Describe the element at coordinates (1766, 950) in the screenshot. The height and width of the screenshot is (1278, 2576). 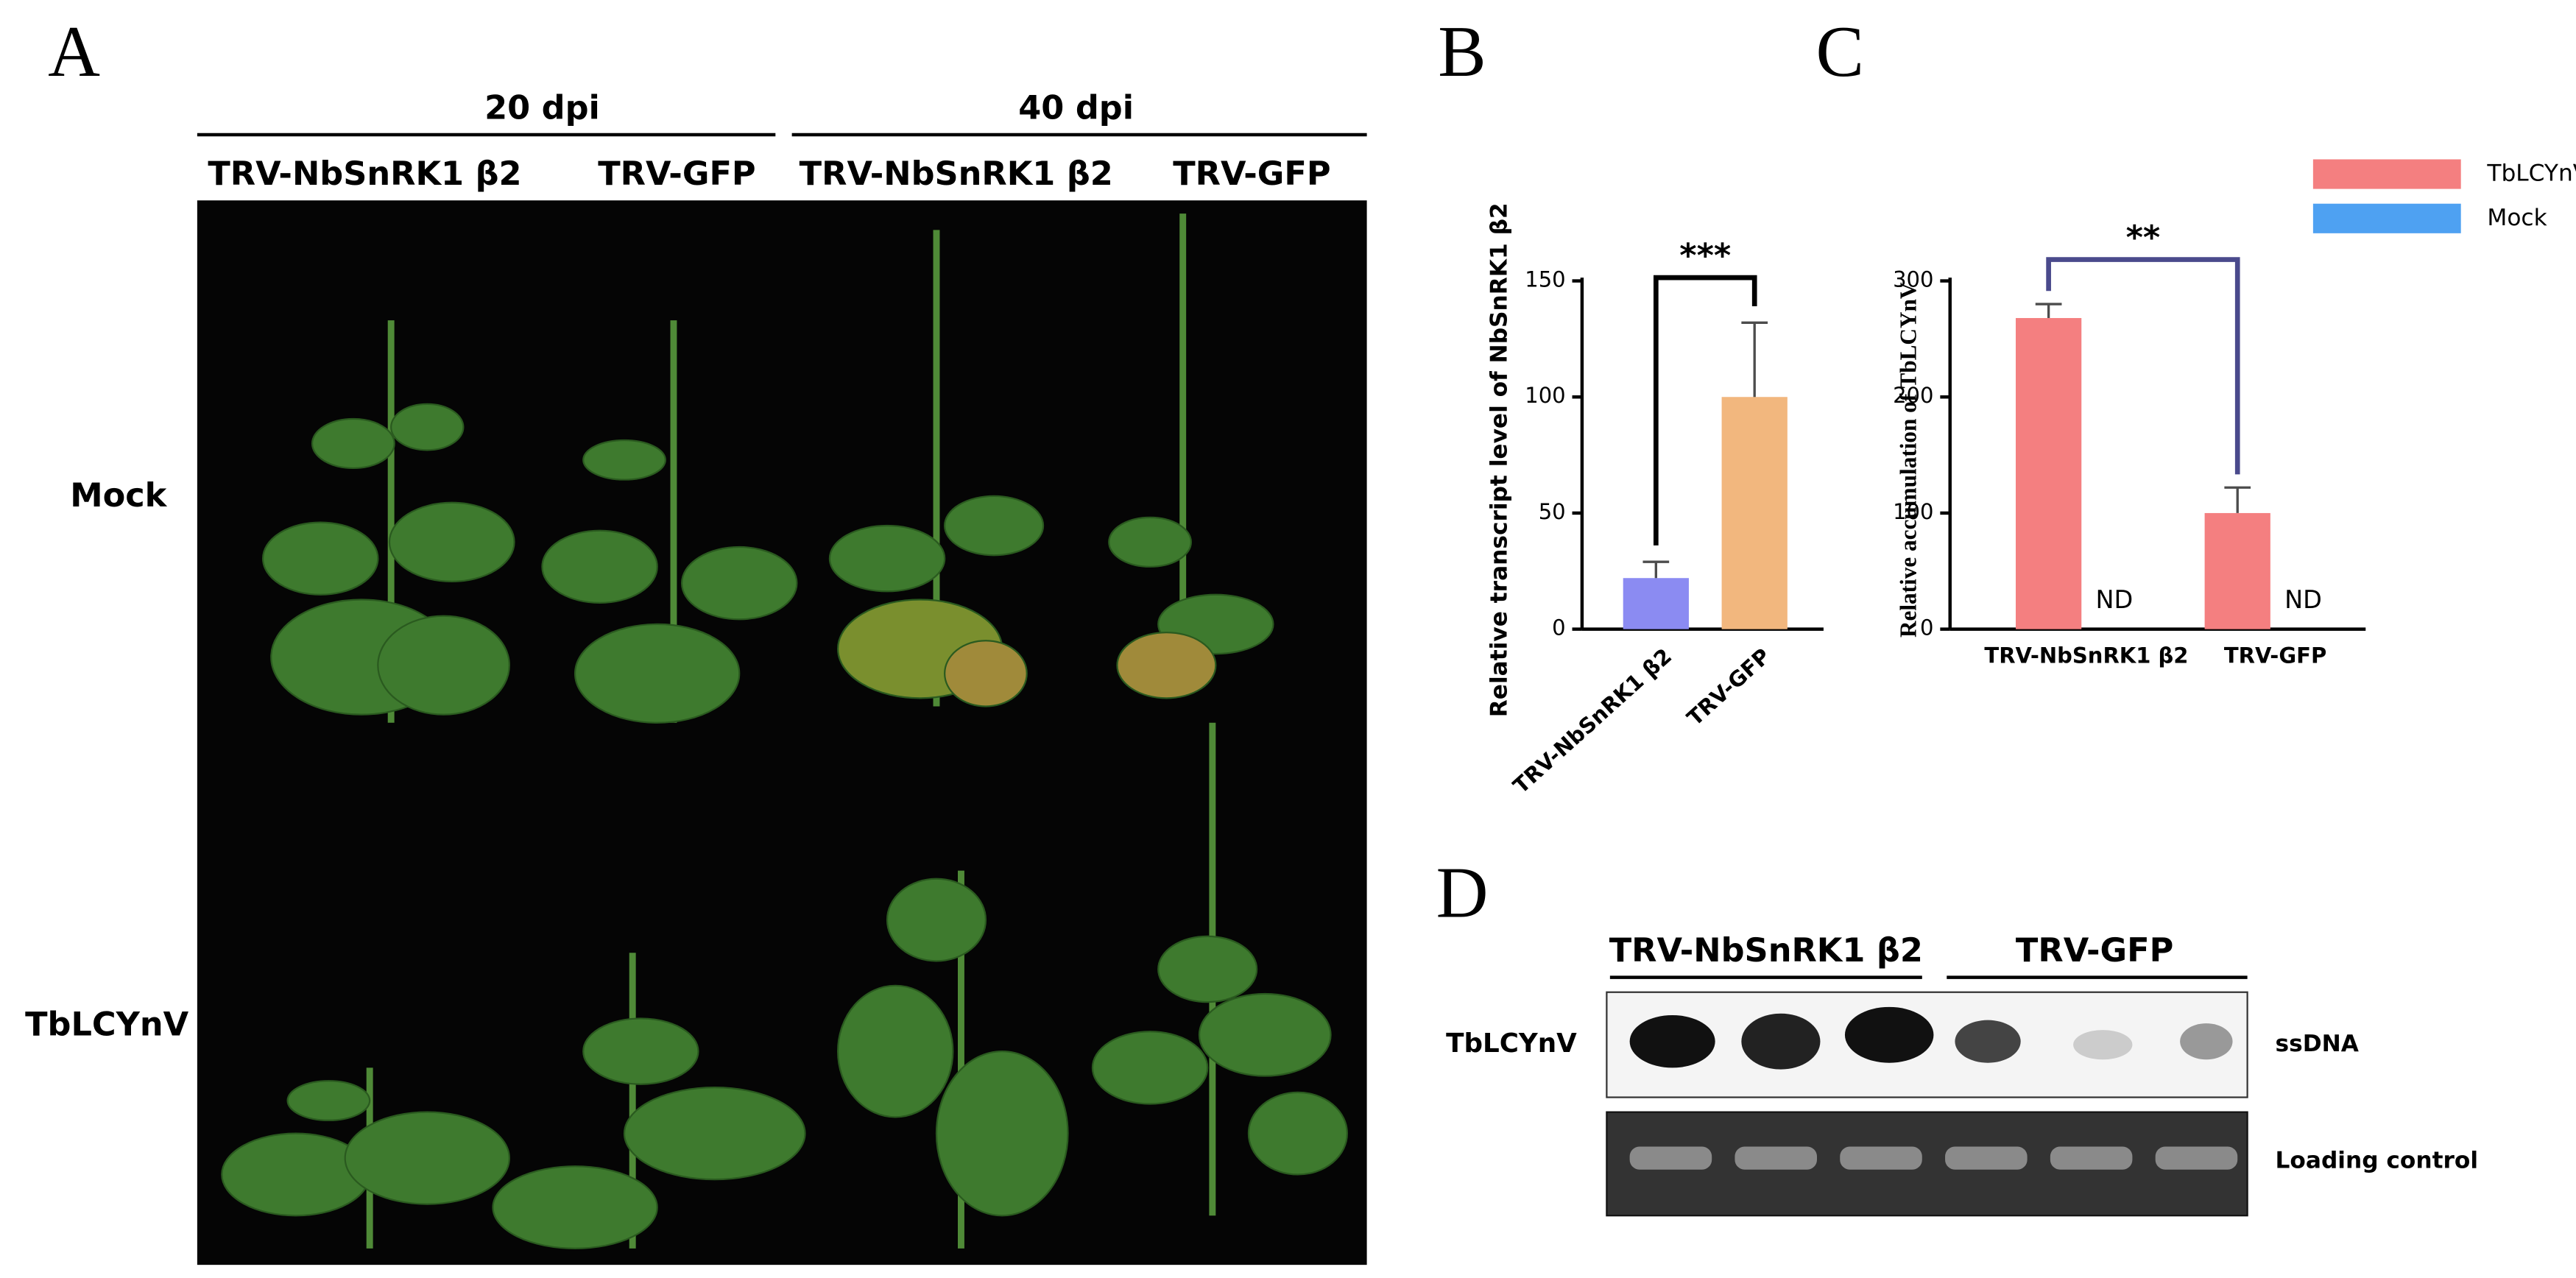
I see `group-label: TRV-NbSnRK1 β2` at that location.